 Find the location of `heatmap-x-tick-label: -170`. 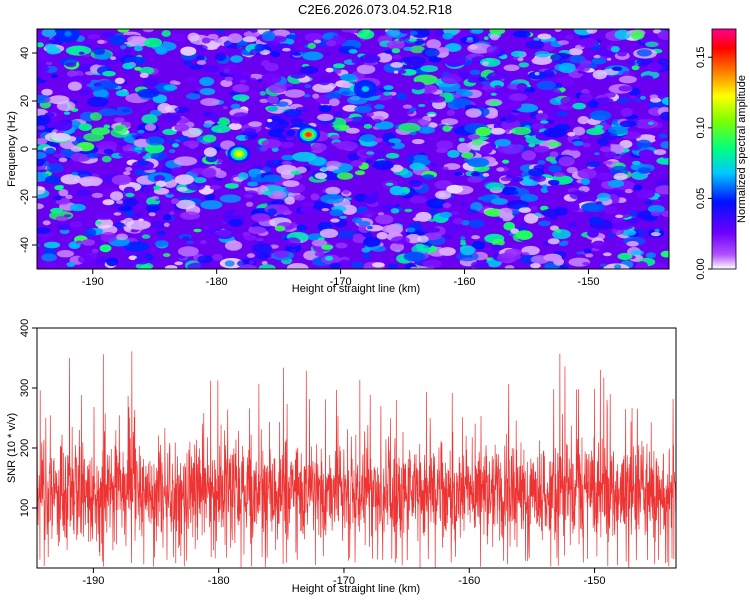

heatmap-x-tick-label: -170 is located at coordinates (341, 282).